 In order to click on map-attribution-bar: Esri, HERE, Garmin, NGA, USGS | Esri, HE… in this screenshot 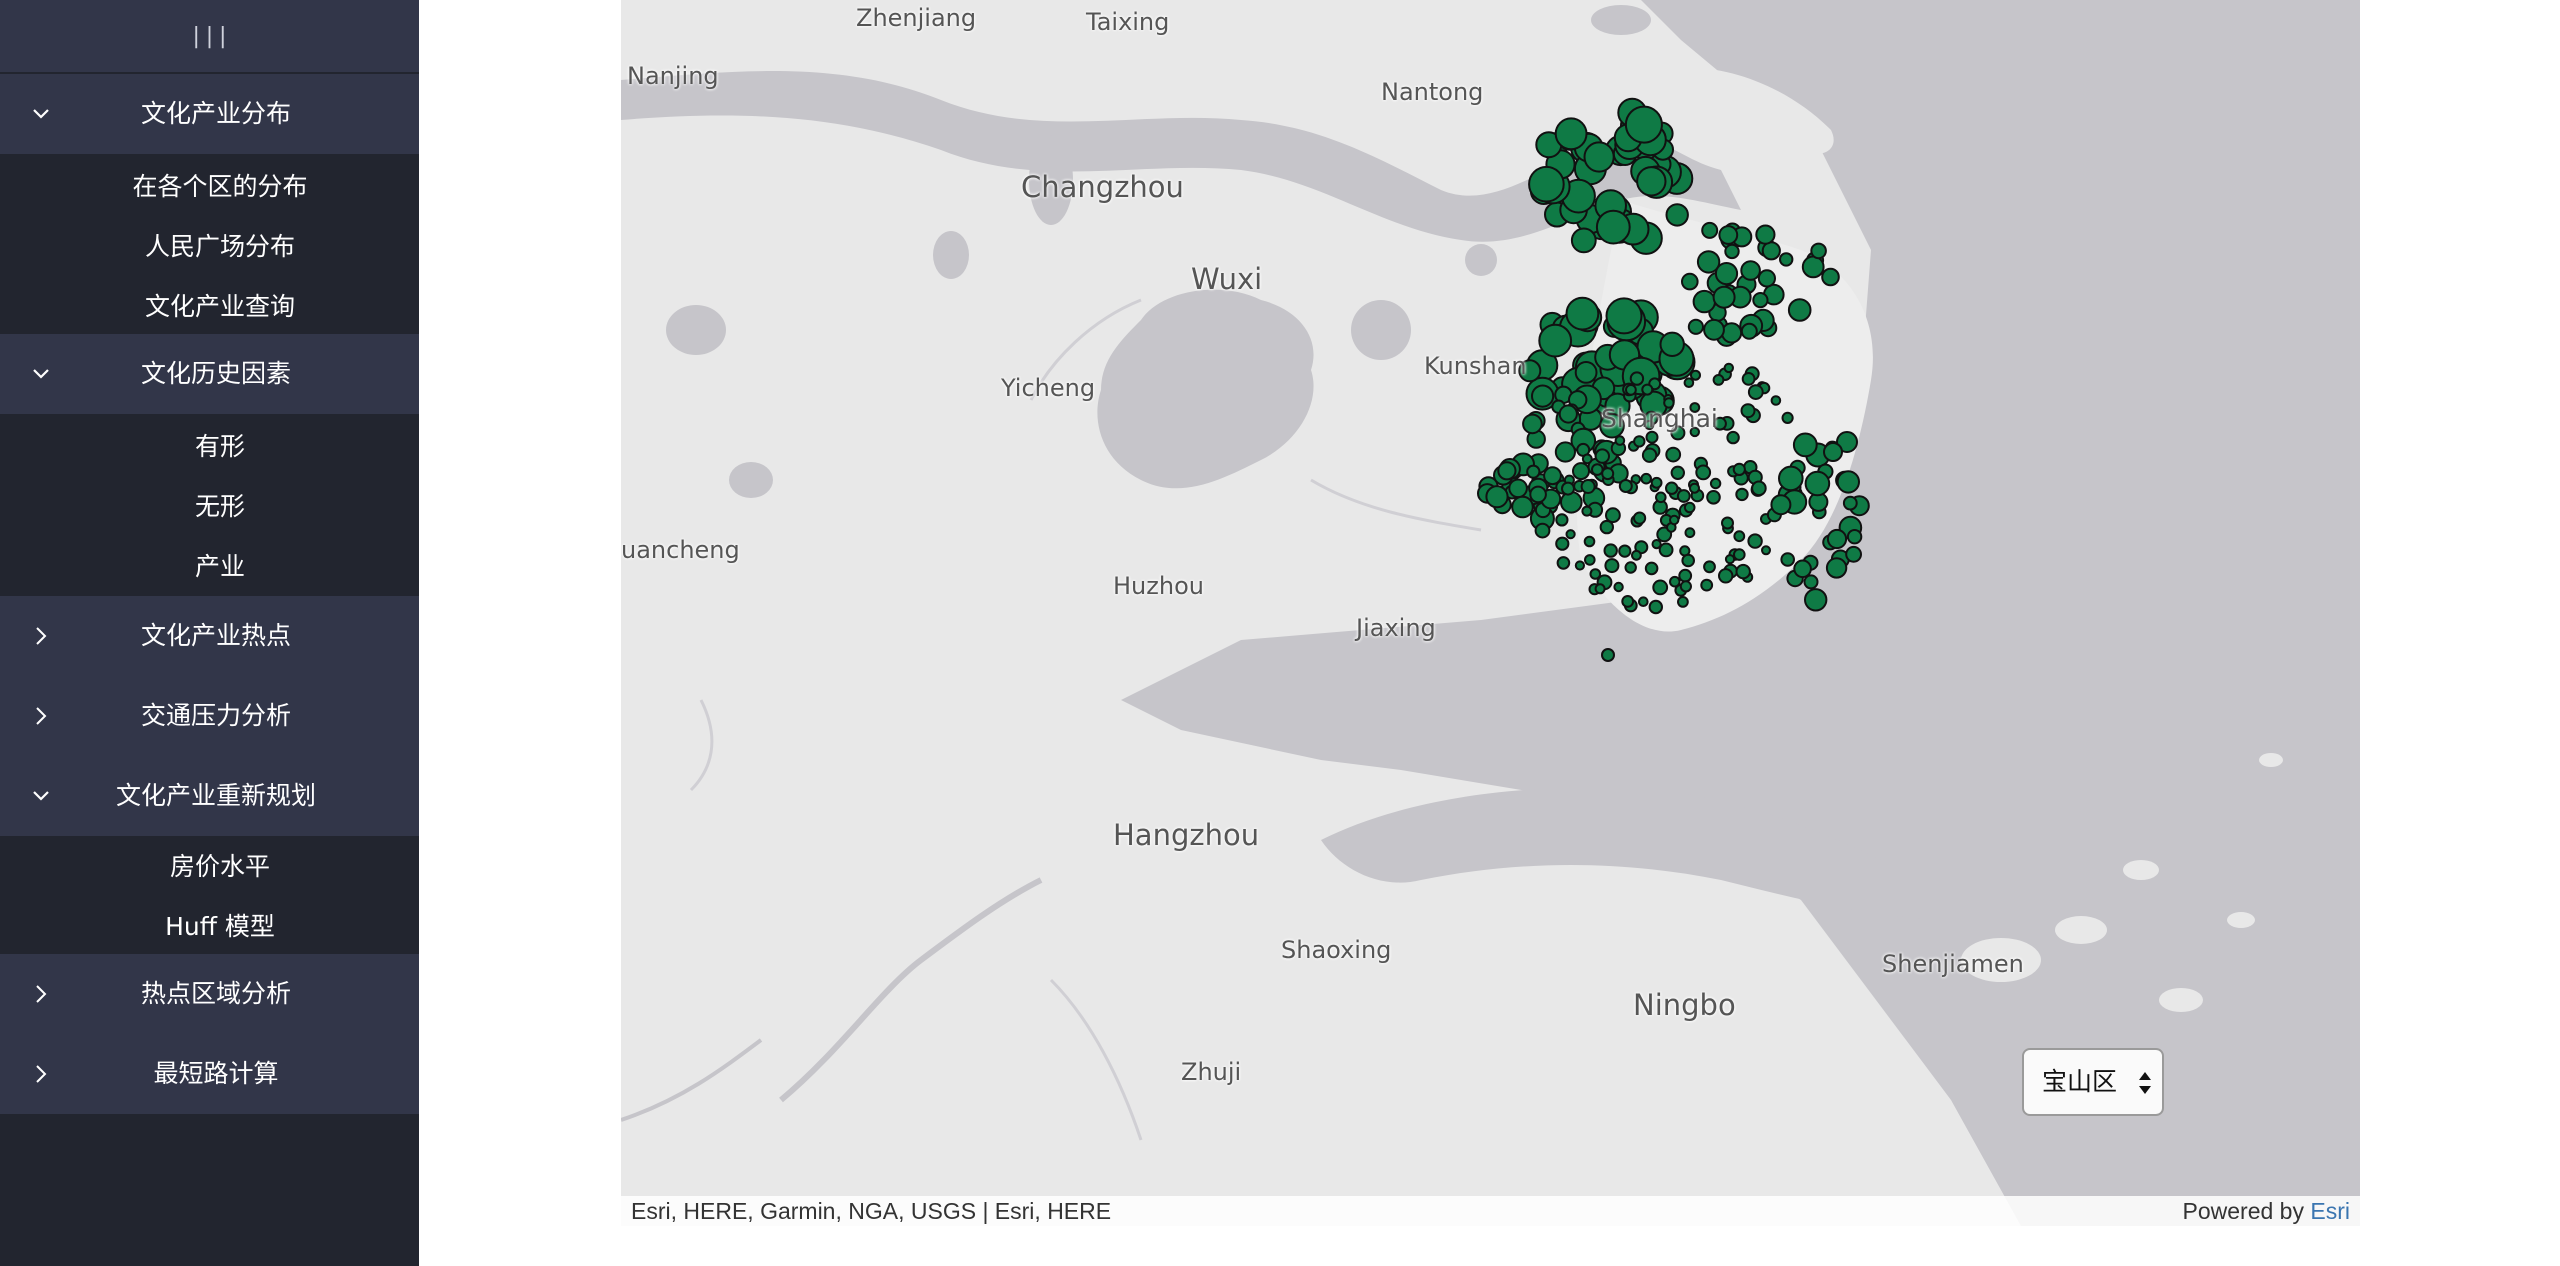, I will do `click(1490, 1211)`.